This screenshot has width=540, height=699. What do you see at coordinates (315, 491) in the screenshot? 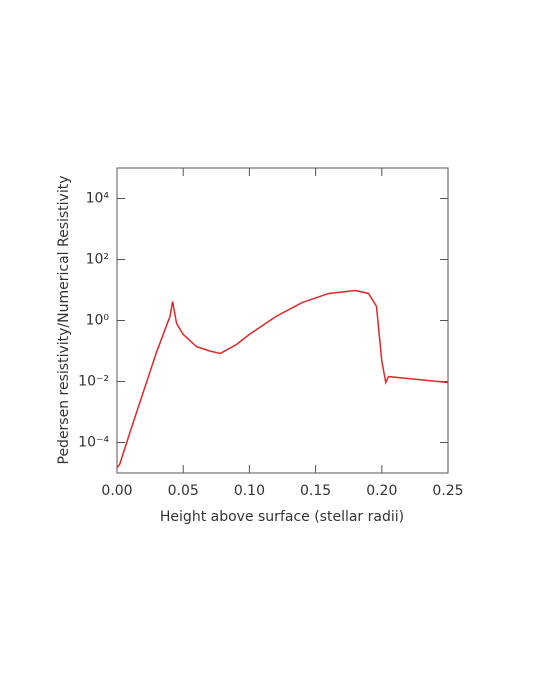
I see `x-tick-label: 0.15` at bounding box center [315, 491].